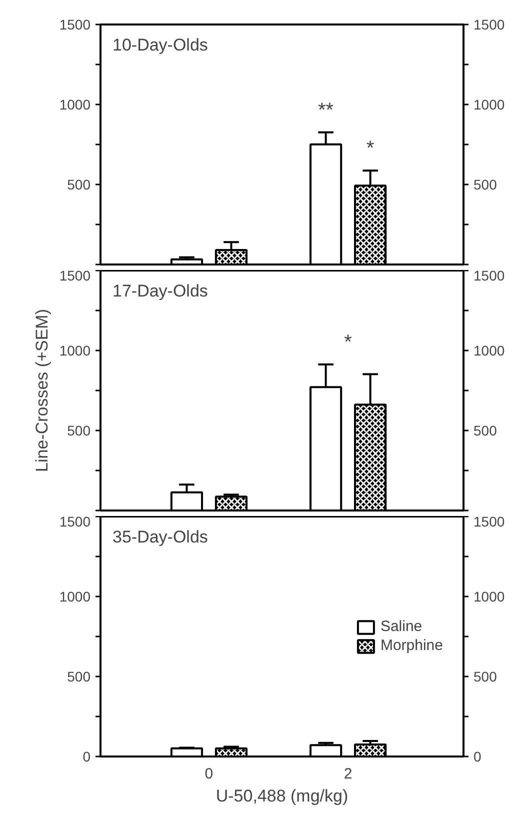  I want to click on y2-tick-label: 0, so click(478, 756).